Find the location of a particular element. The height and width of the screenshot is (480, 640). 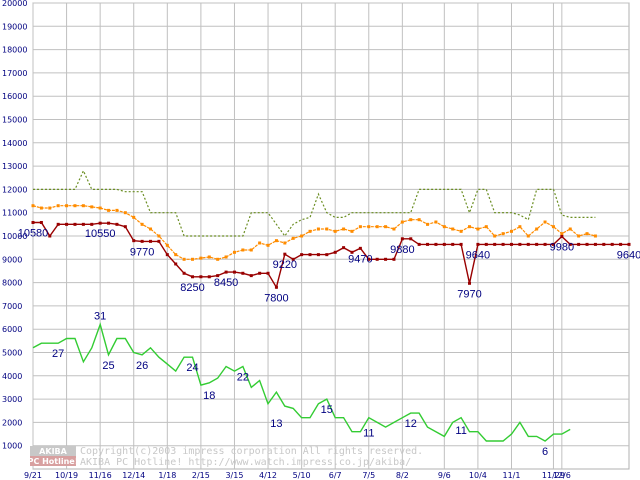

logo-bottom-text: PC Hotline! is located at coordinates (53, 461).